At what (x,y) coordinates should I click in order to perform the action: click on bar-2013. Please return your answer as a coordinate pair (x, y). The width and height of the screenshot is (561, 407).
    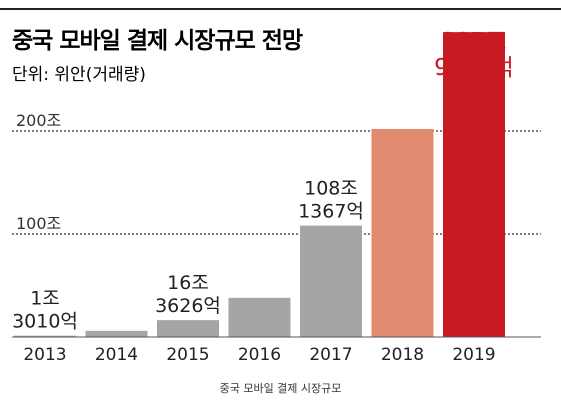
    Looking at the image, I should click on (45, 336).